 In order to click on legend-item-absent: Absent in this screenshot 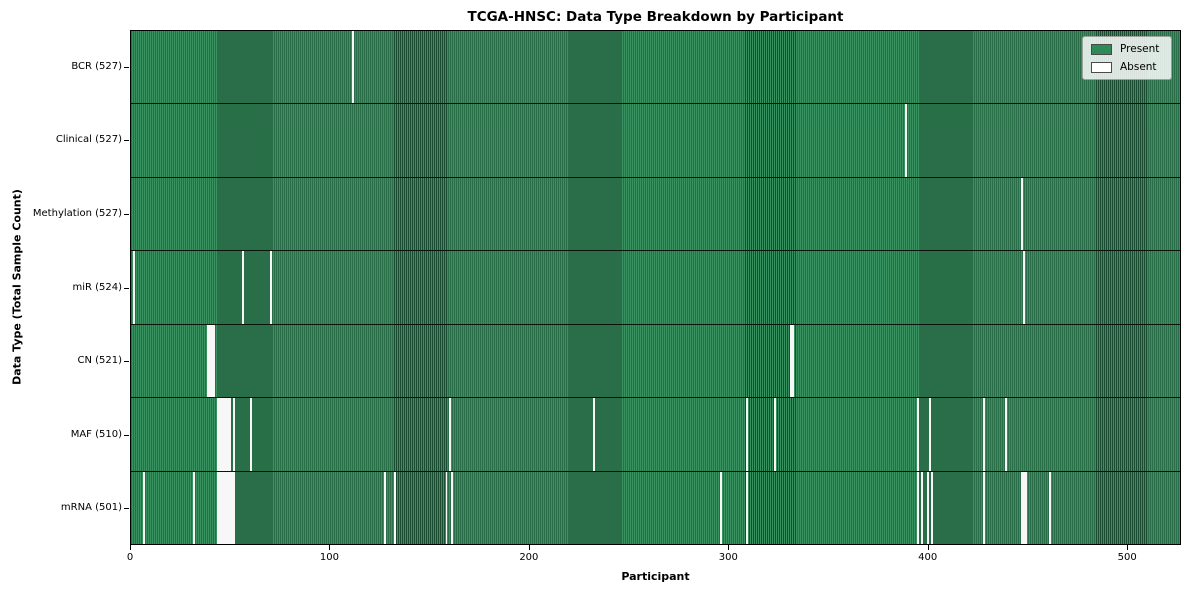, I will do `click(1125, 67)`.